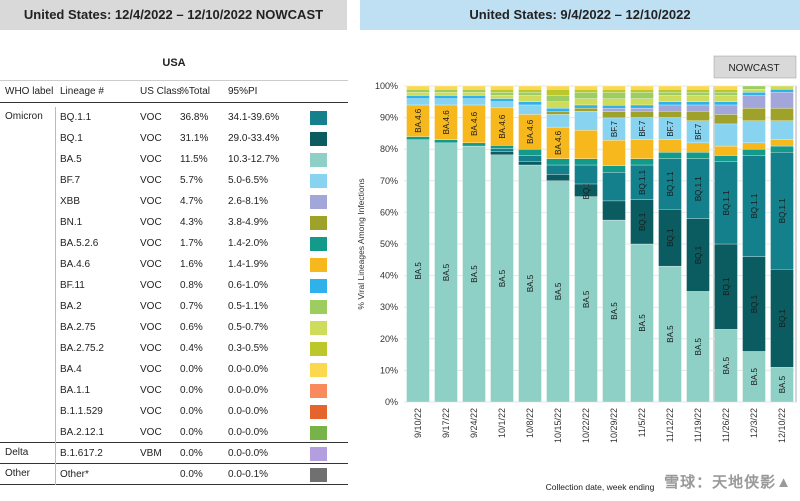 The width and height of the screenshot is (800, 501). I want to click on x-tick-label: 10/8/22, so click(530, 423).